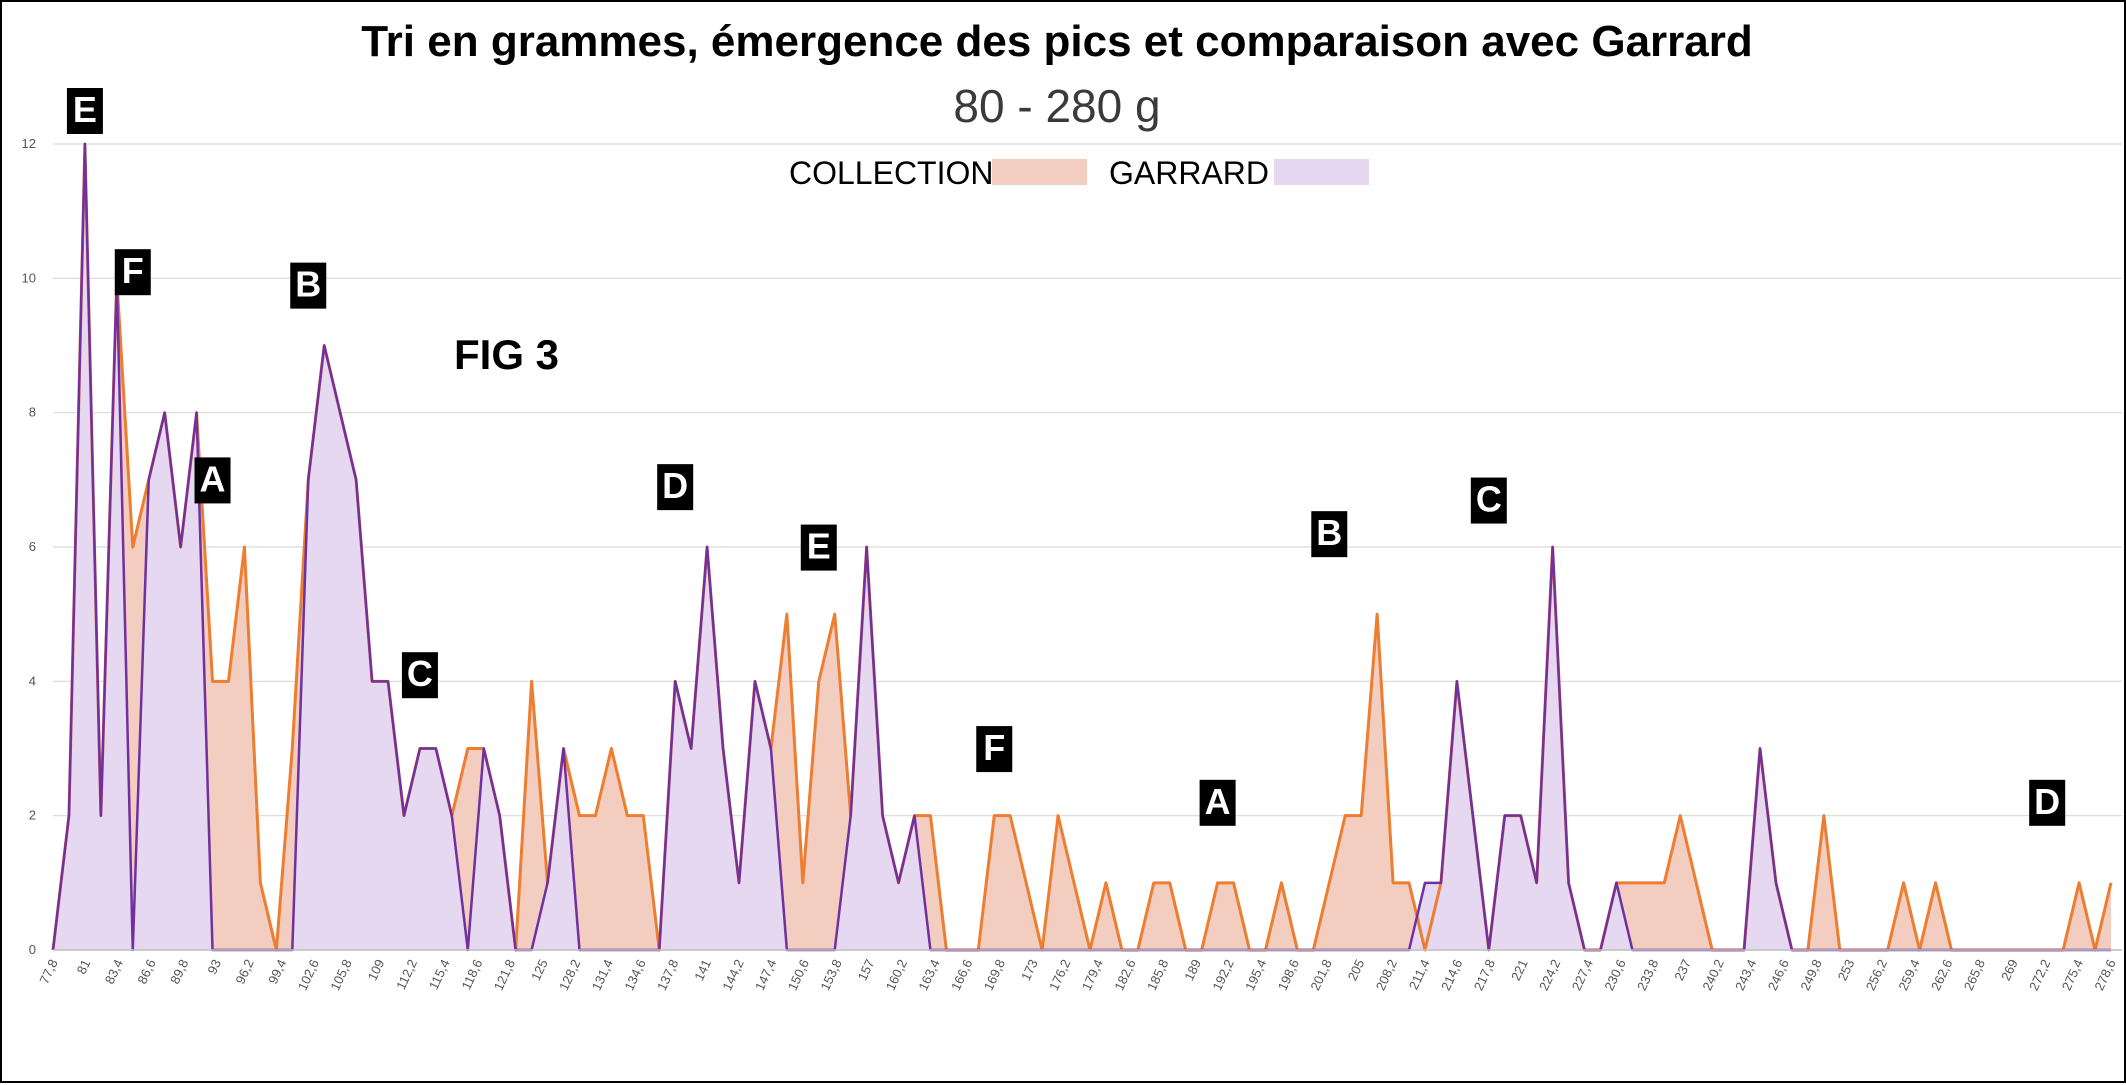 The height and width of the screenshot is (1085, 2126). What do you see at coordinates (896, 975) in the screenshot?
I see `x-tick-label: 160,2` at bounding box center [896, 975].